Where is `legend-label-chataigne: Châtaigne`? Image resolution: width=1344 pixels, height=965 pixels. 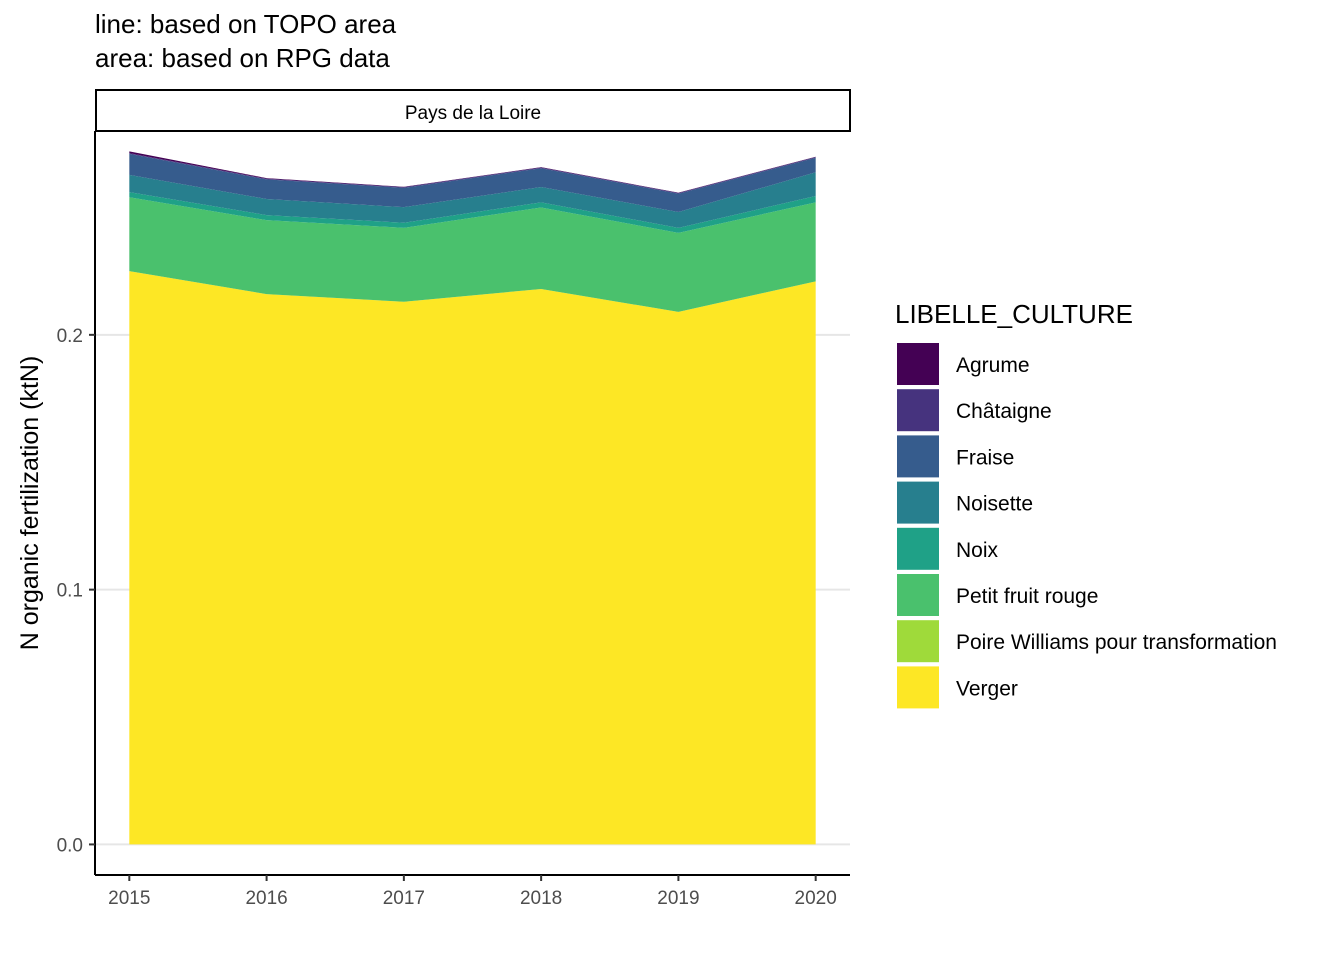 legend-label-chataigne: Châtaigne is located at coordinates (1004, 411).